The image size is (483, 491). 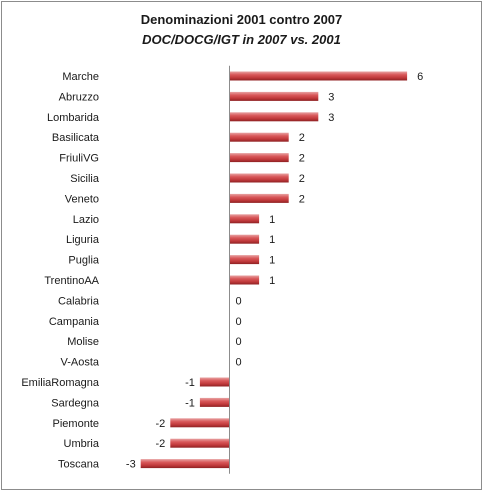 What do you see at coordinates (79, 159) in the screenshot?
I see `category-label: FriuliVG` at bounding box center [79, 159].